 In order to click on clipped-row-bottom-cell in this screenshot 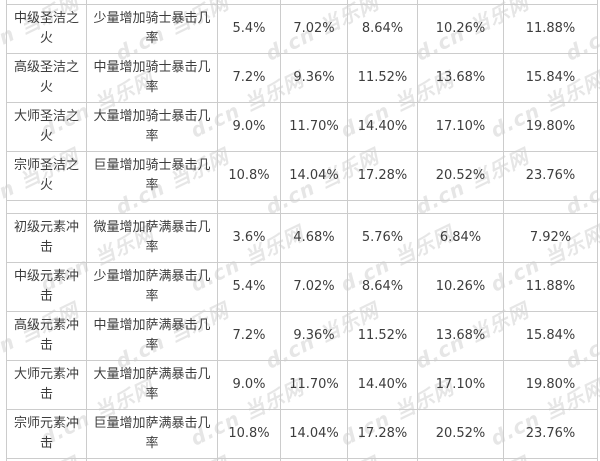, I will do `click(550, 459)`.